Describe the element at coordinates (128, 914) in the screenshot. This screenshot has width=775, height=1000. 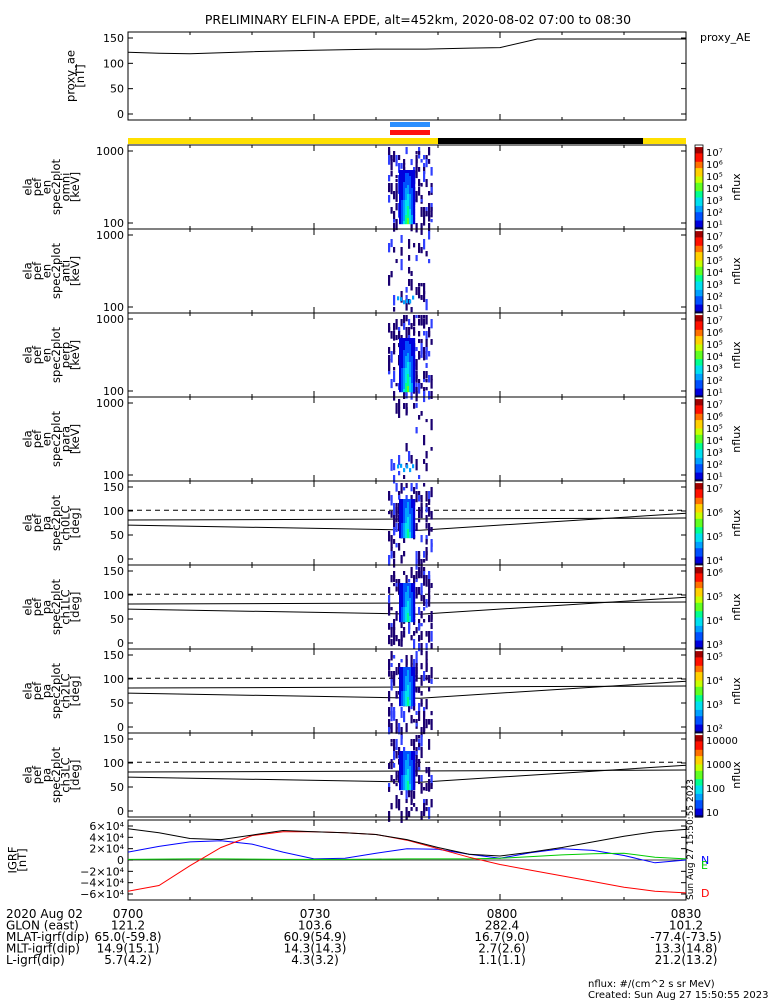
I see `xlabel-row-value: 0700` at that location.